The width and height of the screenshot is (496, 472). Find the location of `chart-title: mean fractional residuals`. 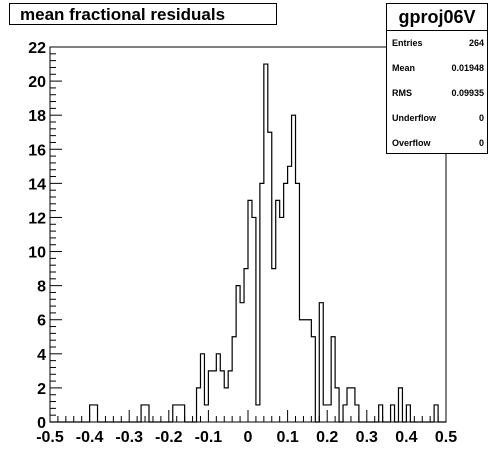

chart-title: mean fractional residuals is located at coordinates (123, 14).